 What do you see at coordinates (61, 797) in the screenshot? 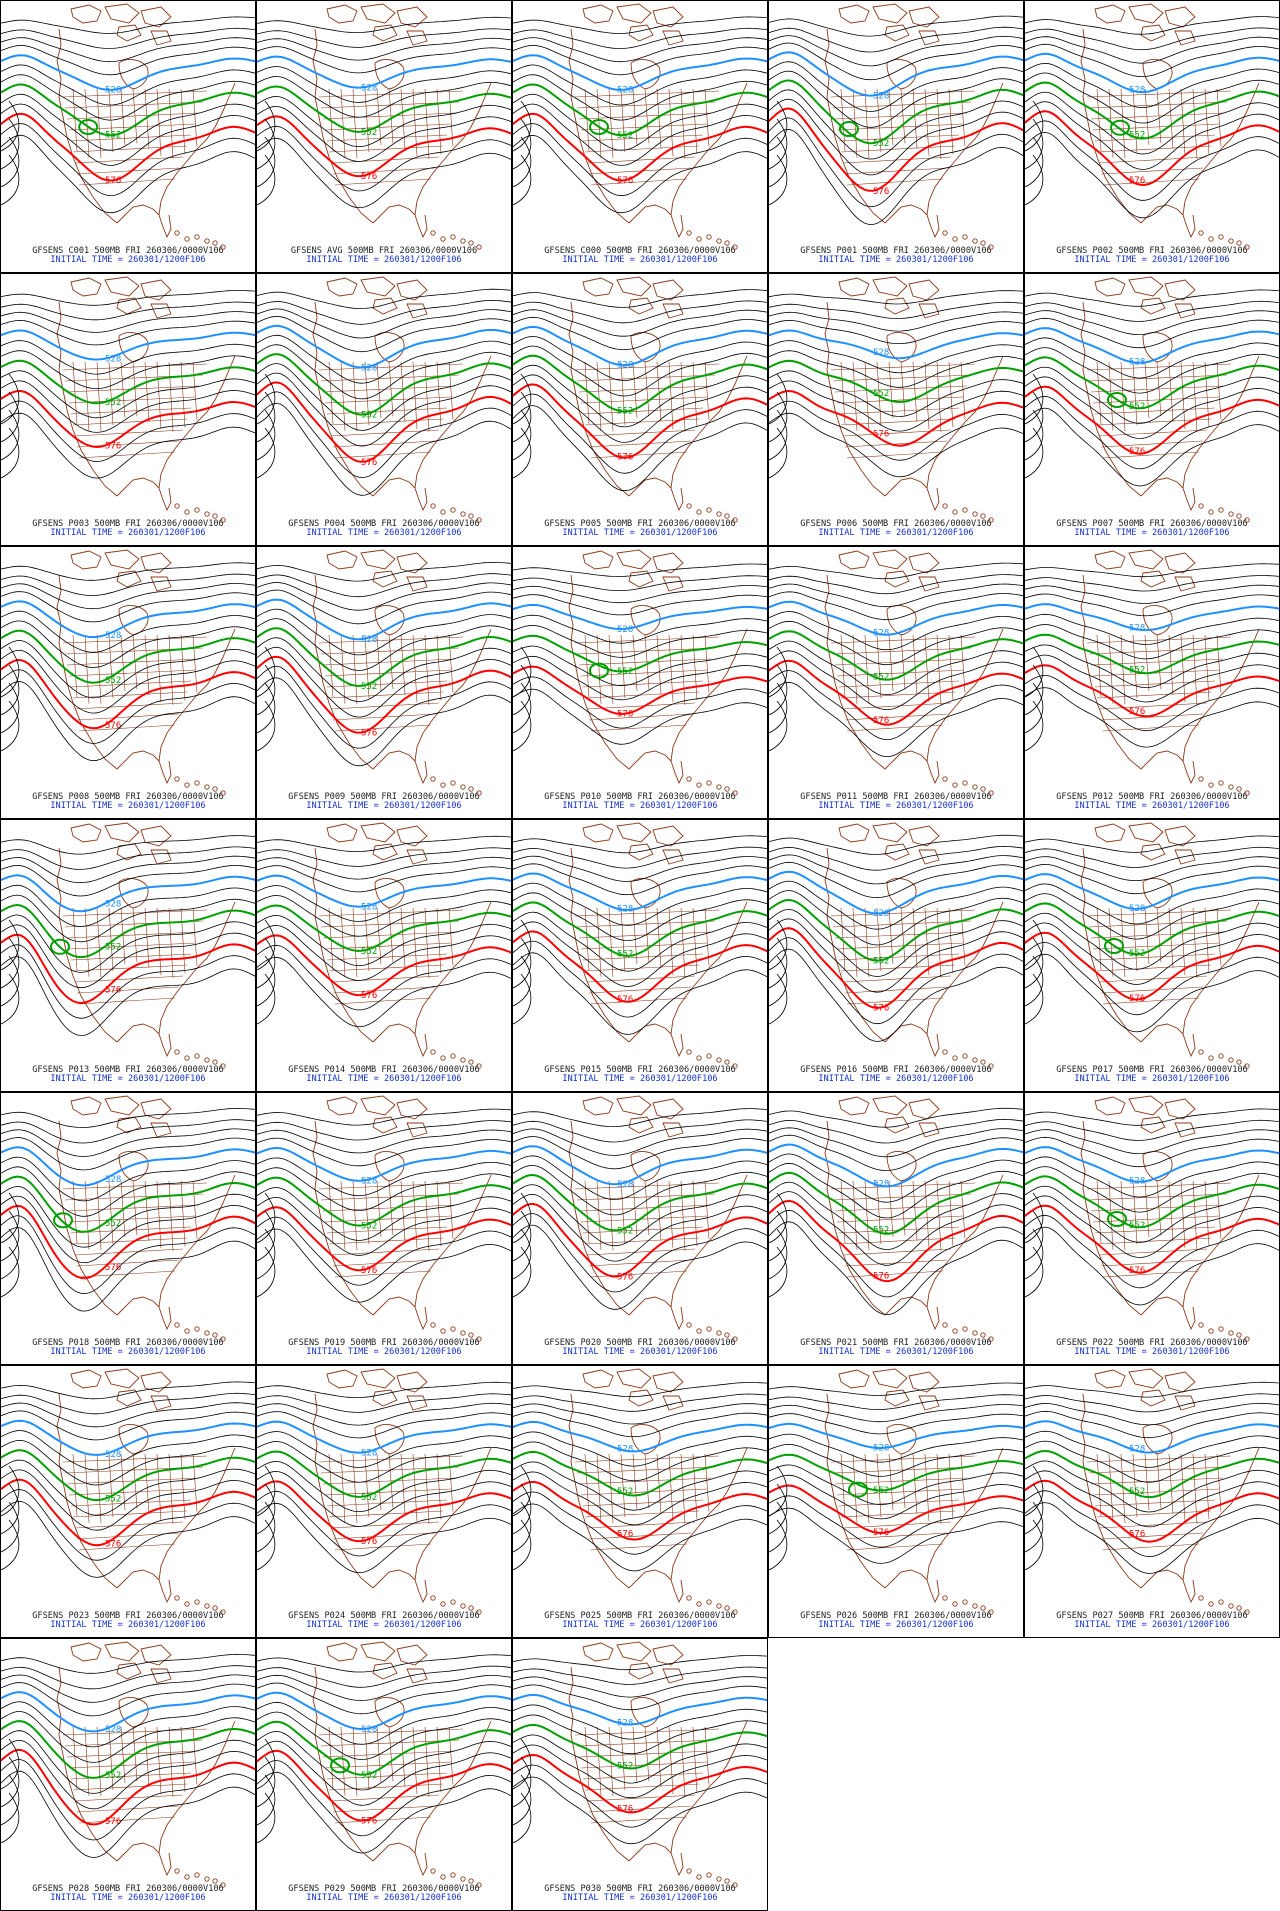
I see `member-id: GFSENS P008` at bounding box center [61, 797].